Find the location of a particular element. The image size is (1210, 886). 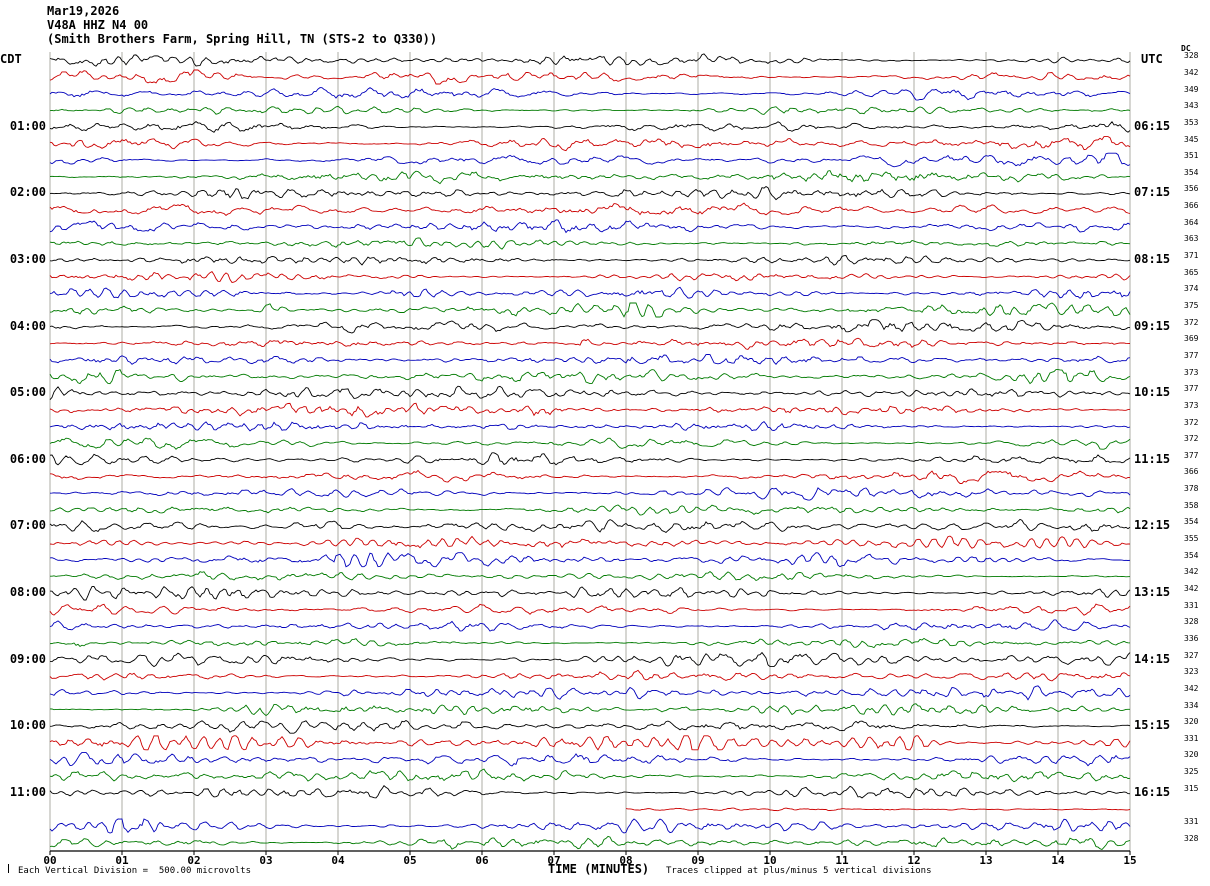

dc-value-10:45: 325 is located at coordinates (1191, 772).